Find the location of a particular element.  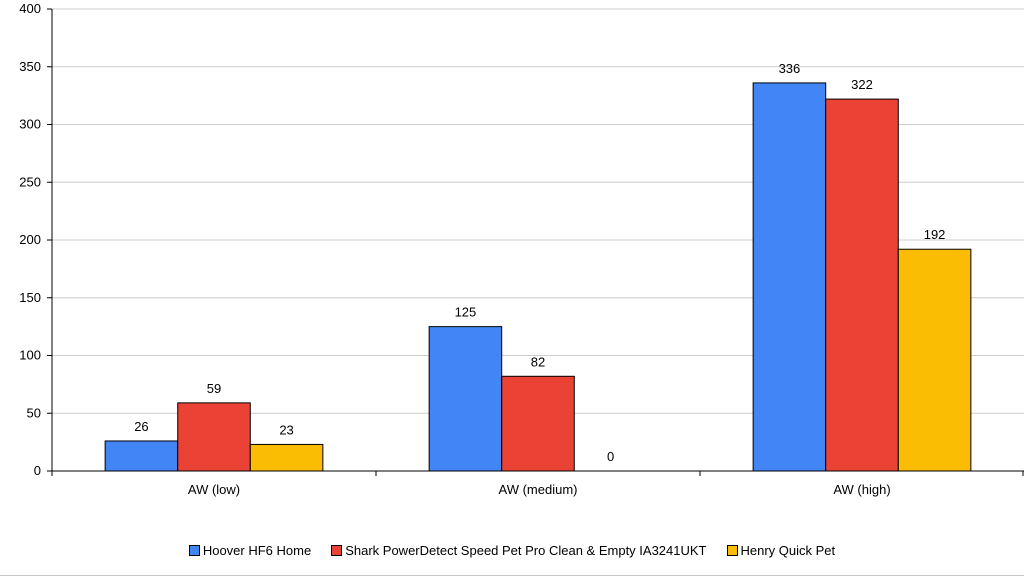

y-tick-label: 200 is located at coordinates (30, 239).